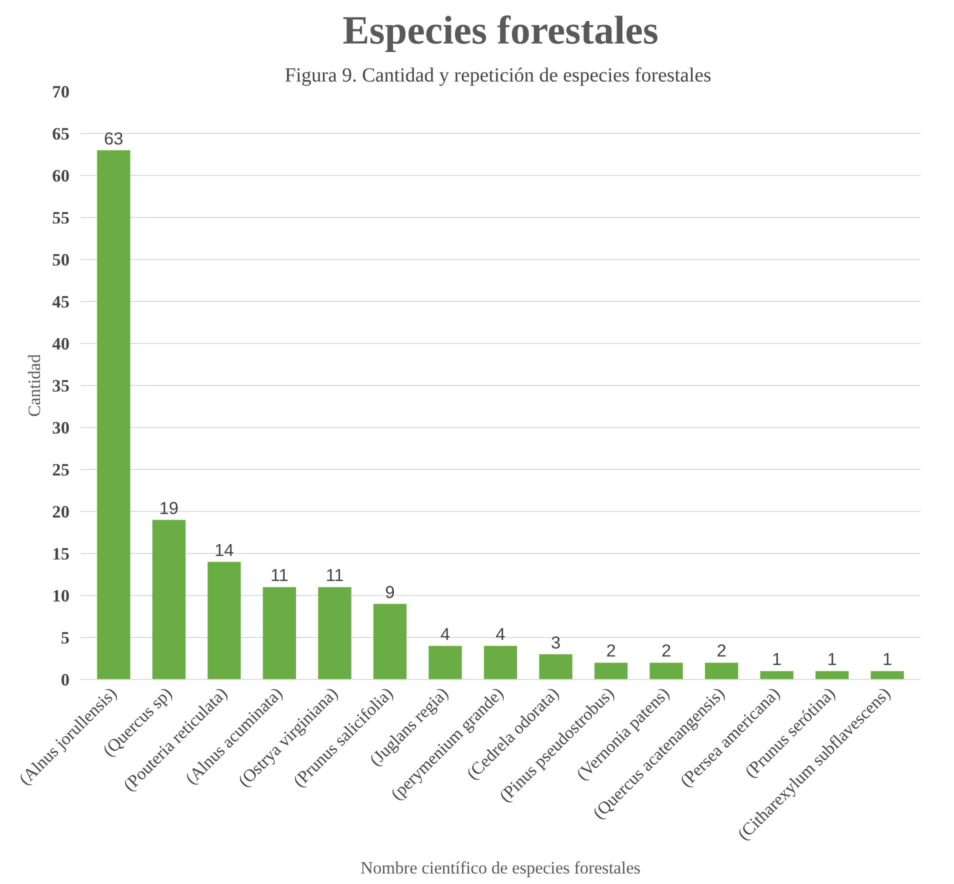 This screenshot has width=954, height=884. I want to click on data-label: 14, so click(224, 550).